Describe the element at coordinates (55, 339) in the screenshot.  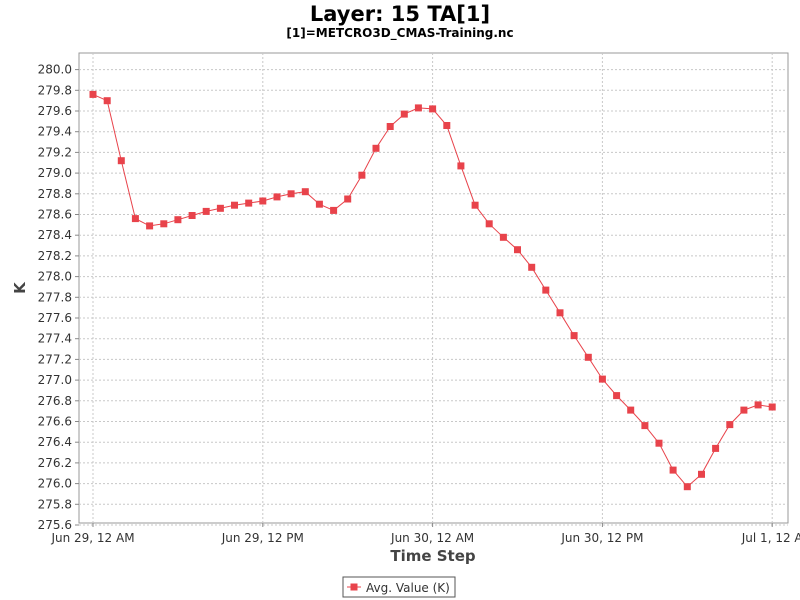
I see `y-tick-label: 277.4` at that location.